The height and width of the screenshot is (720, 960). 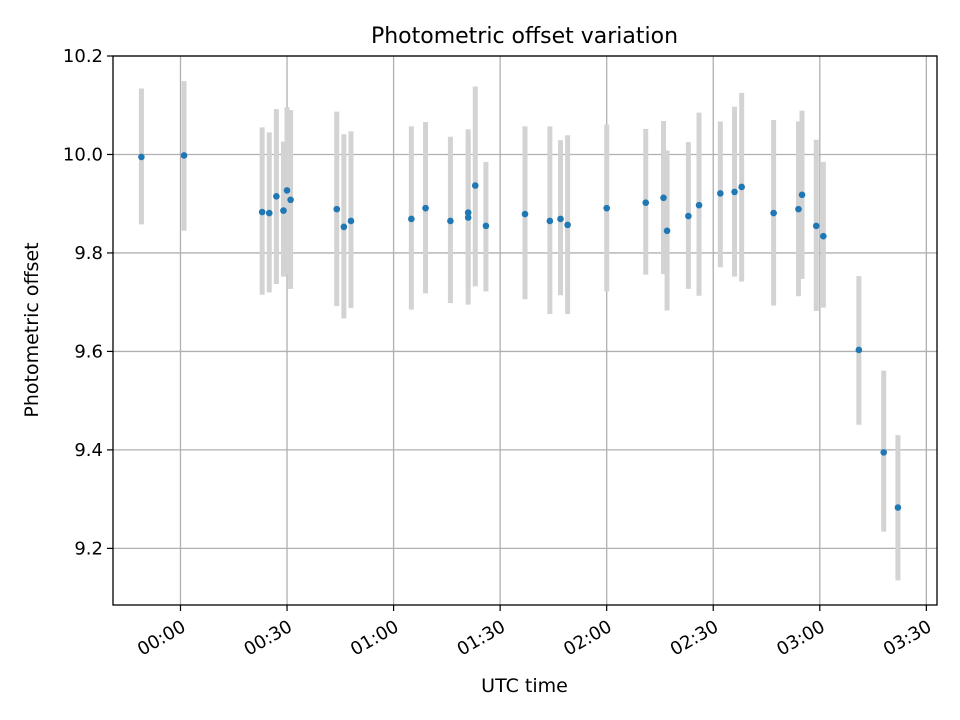 I want to click on y-axis-label: Photometric offset, so click(x=32, y=329).